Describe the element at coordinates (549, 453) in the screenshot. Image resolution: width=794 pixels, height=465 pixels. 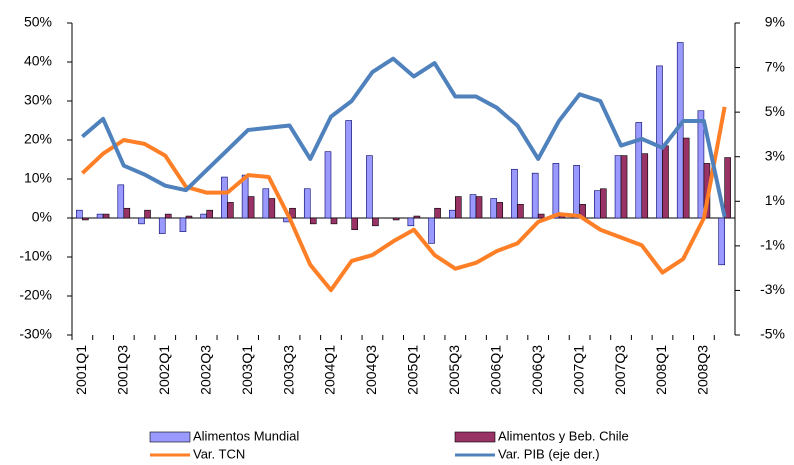
I see `legend-label: Var. PIB (eje der.)` at that location.